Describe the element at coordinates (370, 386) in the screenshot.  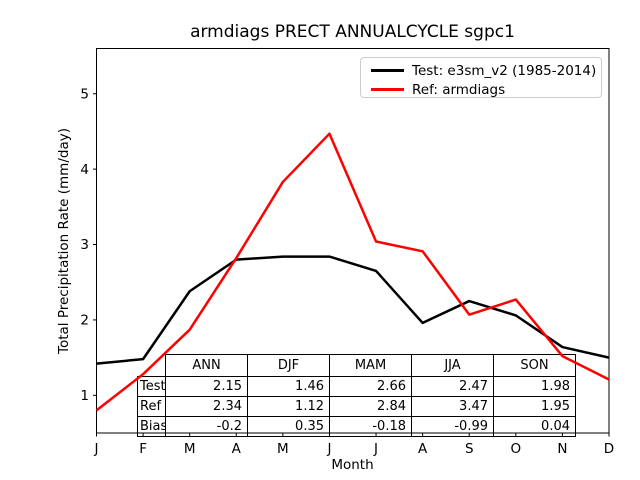
I see `table-cell: 2.66` at that location.